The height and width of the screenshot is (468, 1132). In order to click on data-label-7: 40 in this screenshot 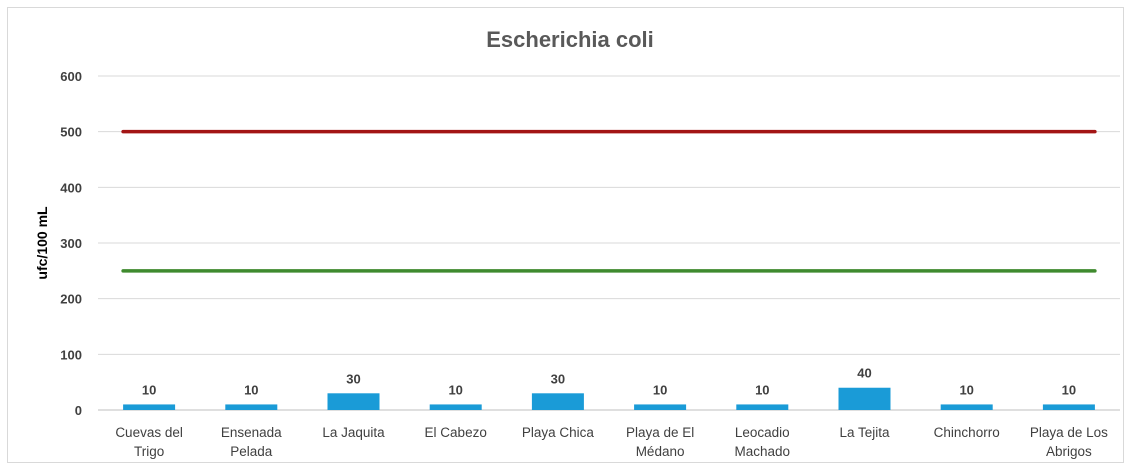, I will do `click(864, 373)`.